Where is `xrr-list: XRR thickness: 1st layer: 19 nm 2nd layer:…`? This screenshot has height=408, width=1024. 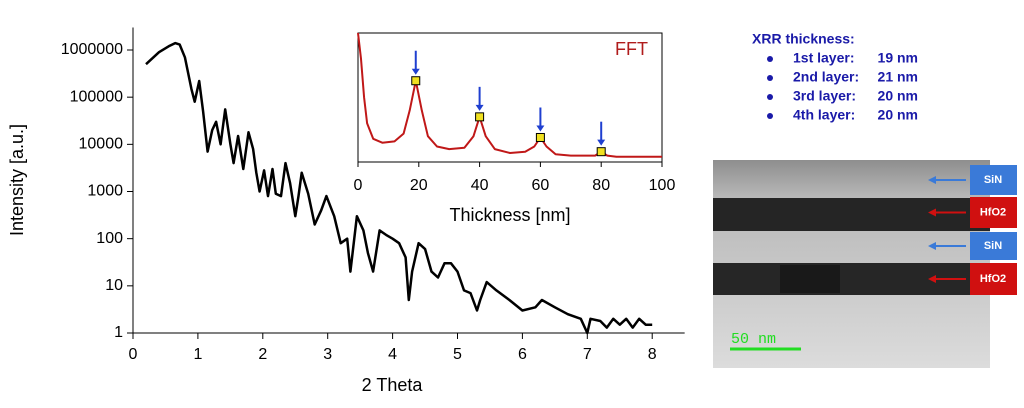
xrr-list: XRR thickness: 1st layer: 19 nm 2nd layer:… is located at coordinates (835, 77).